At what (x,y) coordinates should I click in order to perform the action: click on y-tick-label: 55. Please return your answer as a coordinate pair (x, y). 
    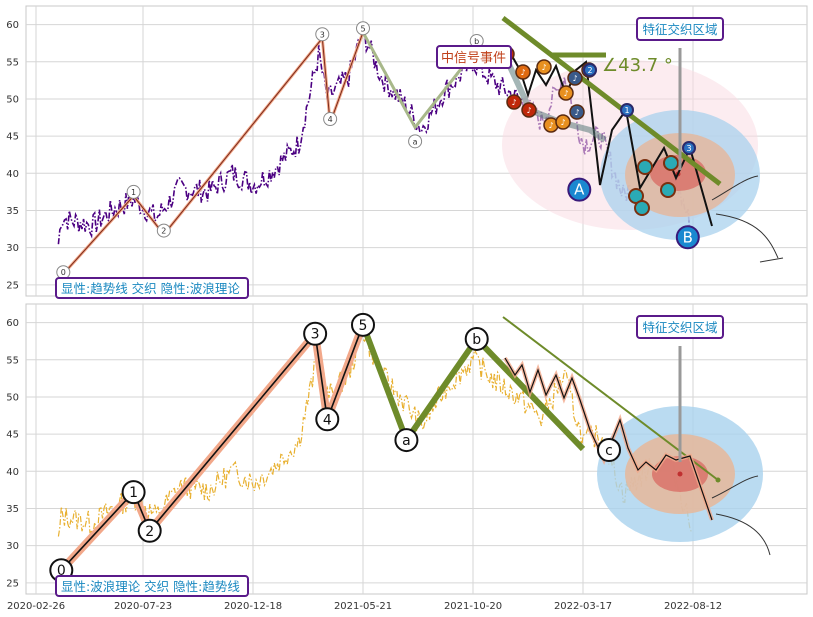
    Looking at the image, I should click on (12, 360).